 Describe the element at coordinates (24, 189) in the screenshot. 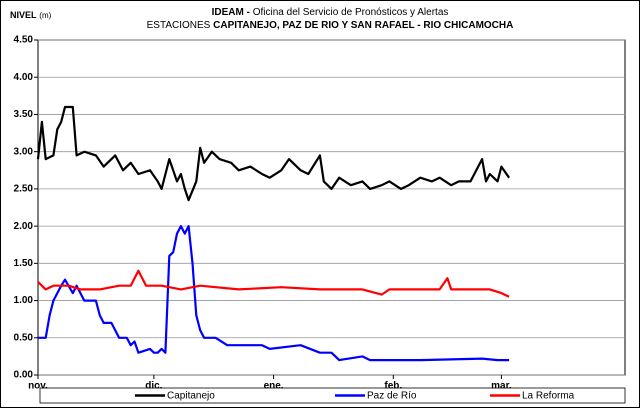

I see `y-tick-label: 2.50` at that location.